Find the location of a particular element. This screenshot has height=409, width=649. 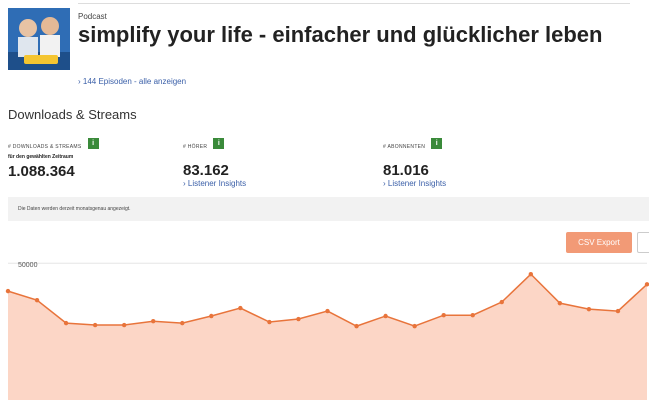

episodes-link: › 144 Episoden - alle anzeigen is located at coordinates (132, 81).